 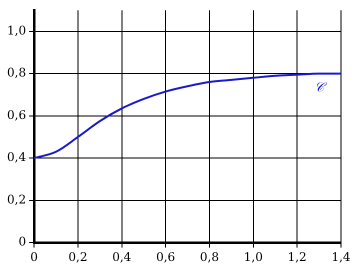 I want to click on y-tick-label: 0,4, so click(x=16, y=157).